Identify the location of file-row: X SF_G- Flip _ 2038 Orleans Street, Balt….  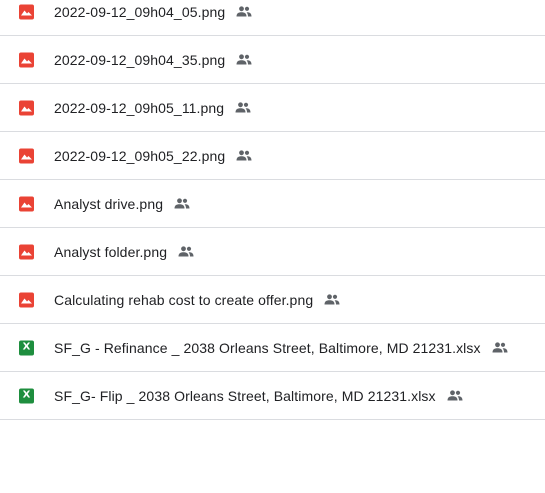
(272, 396).